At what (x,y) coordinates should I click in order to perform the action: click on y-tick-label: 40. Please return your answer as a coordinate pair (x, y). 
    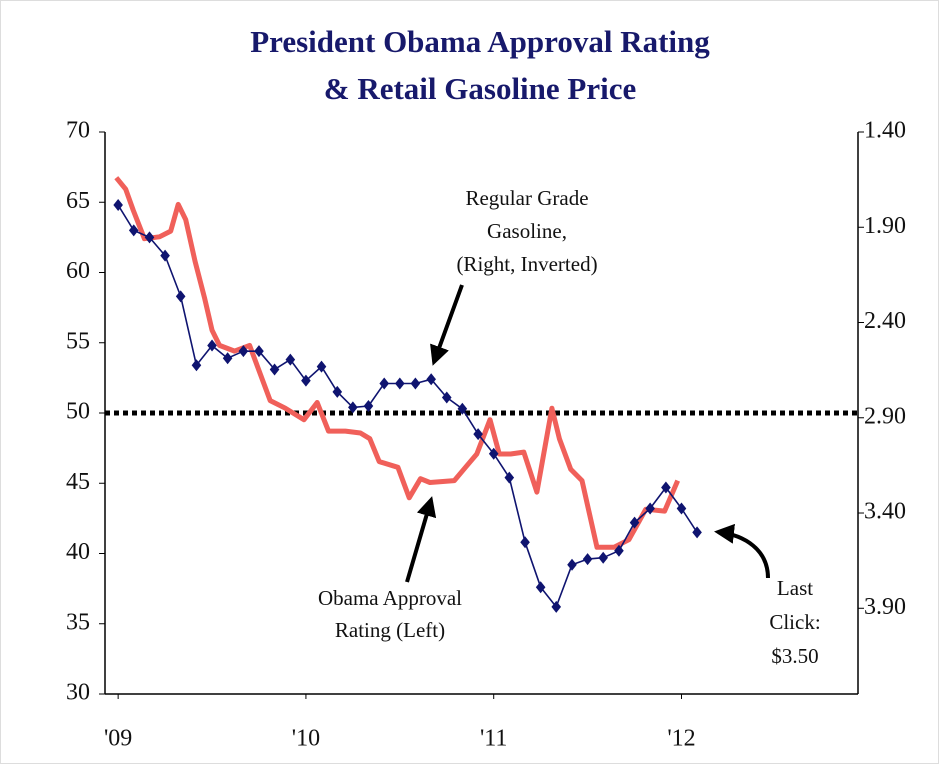
    Looking at the image, I should click on (78, 552).